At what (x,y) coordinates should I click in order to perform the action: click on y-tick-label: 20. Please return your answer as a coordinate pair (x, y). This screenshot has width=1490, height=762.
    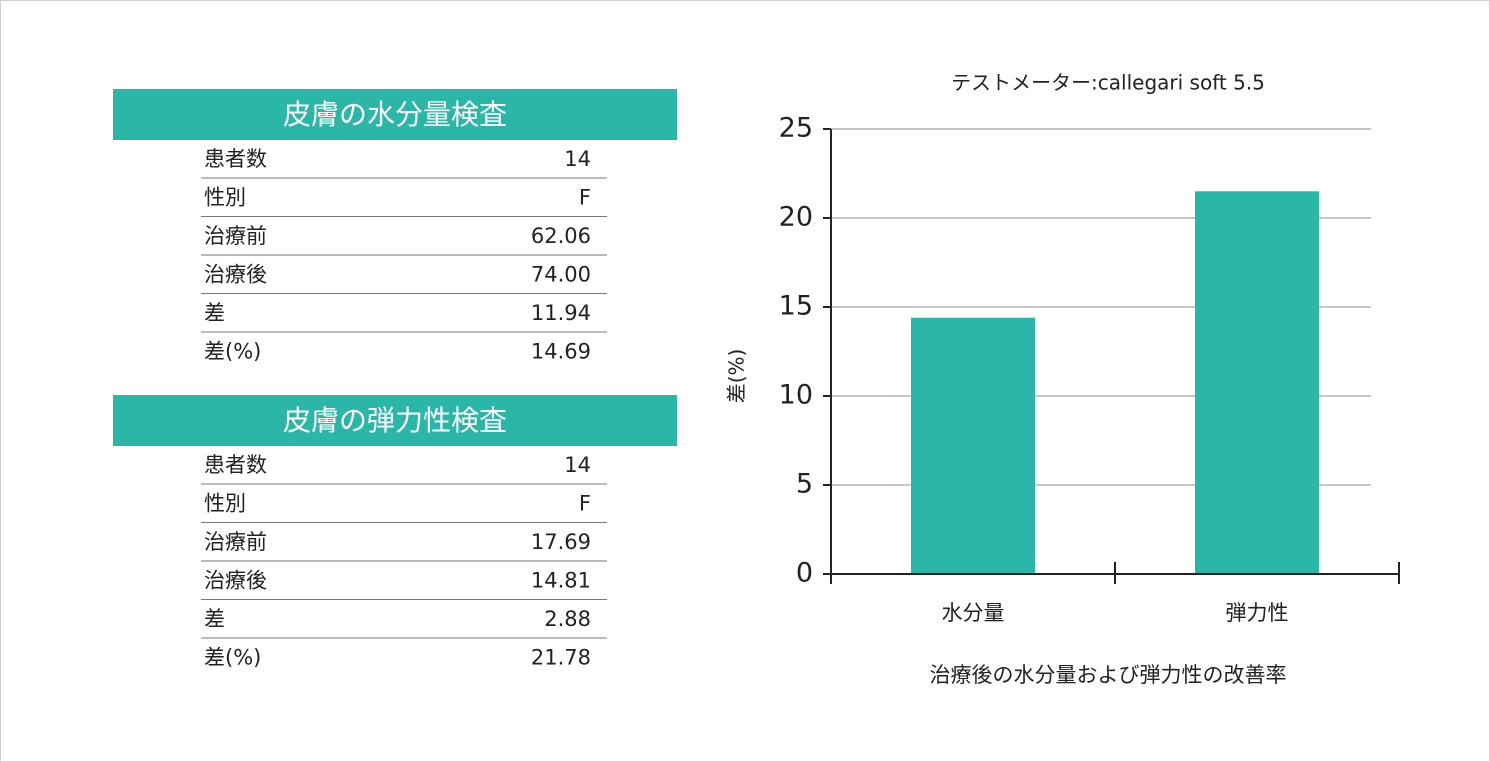
    Looking at the image, I should click on (796, 217).